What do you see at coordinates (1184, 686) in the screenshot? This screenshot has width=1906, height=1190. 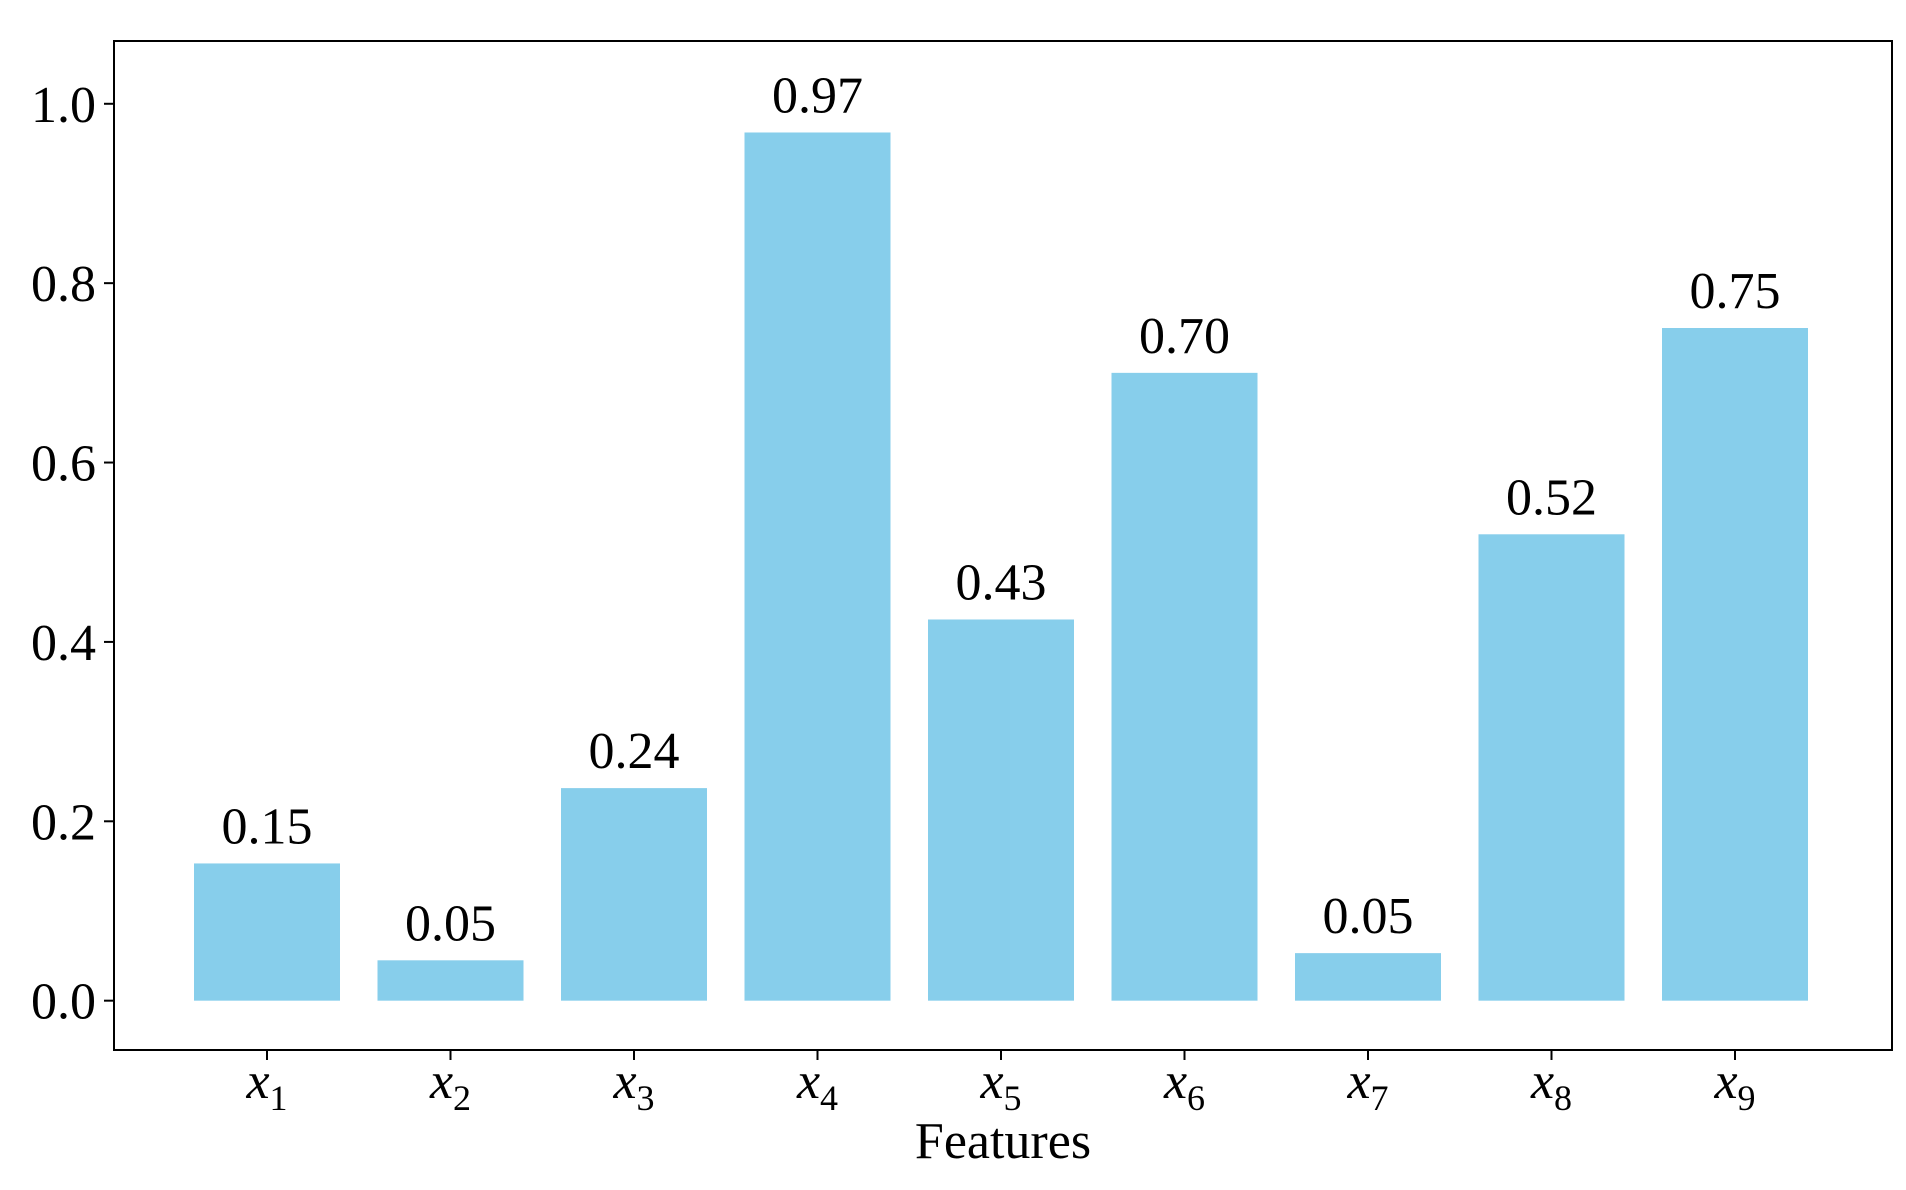 I see `bar-x6` at bounding box center [1184, 686].